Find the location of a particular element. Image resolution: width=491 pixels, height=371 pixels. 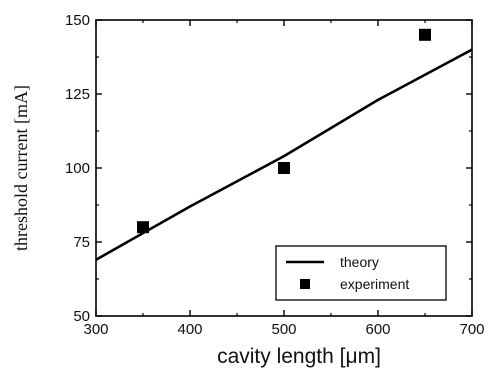

legend-label-experiment: experiment is located at coordinates (374, 284).